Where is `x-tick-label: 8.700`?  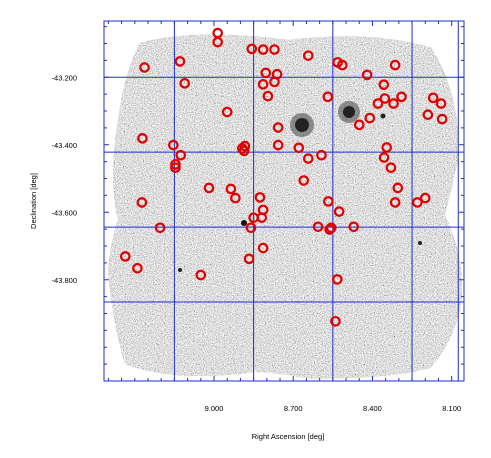
x-tick-label: 8.700 is located at coordinates (293, 408).